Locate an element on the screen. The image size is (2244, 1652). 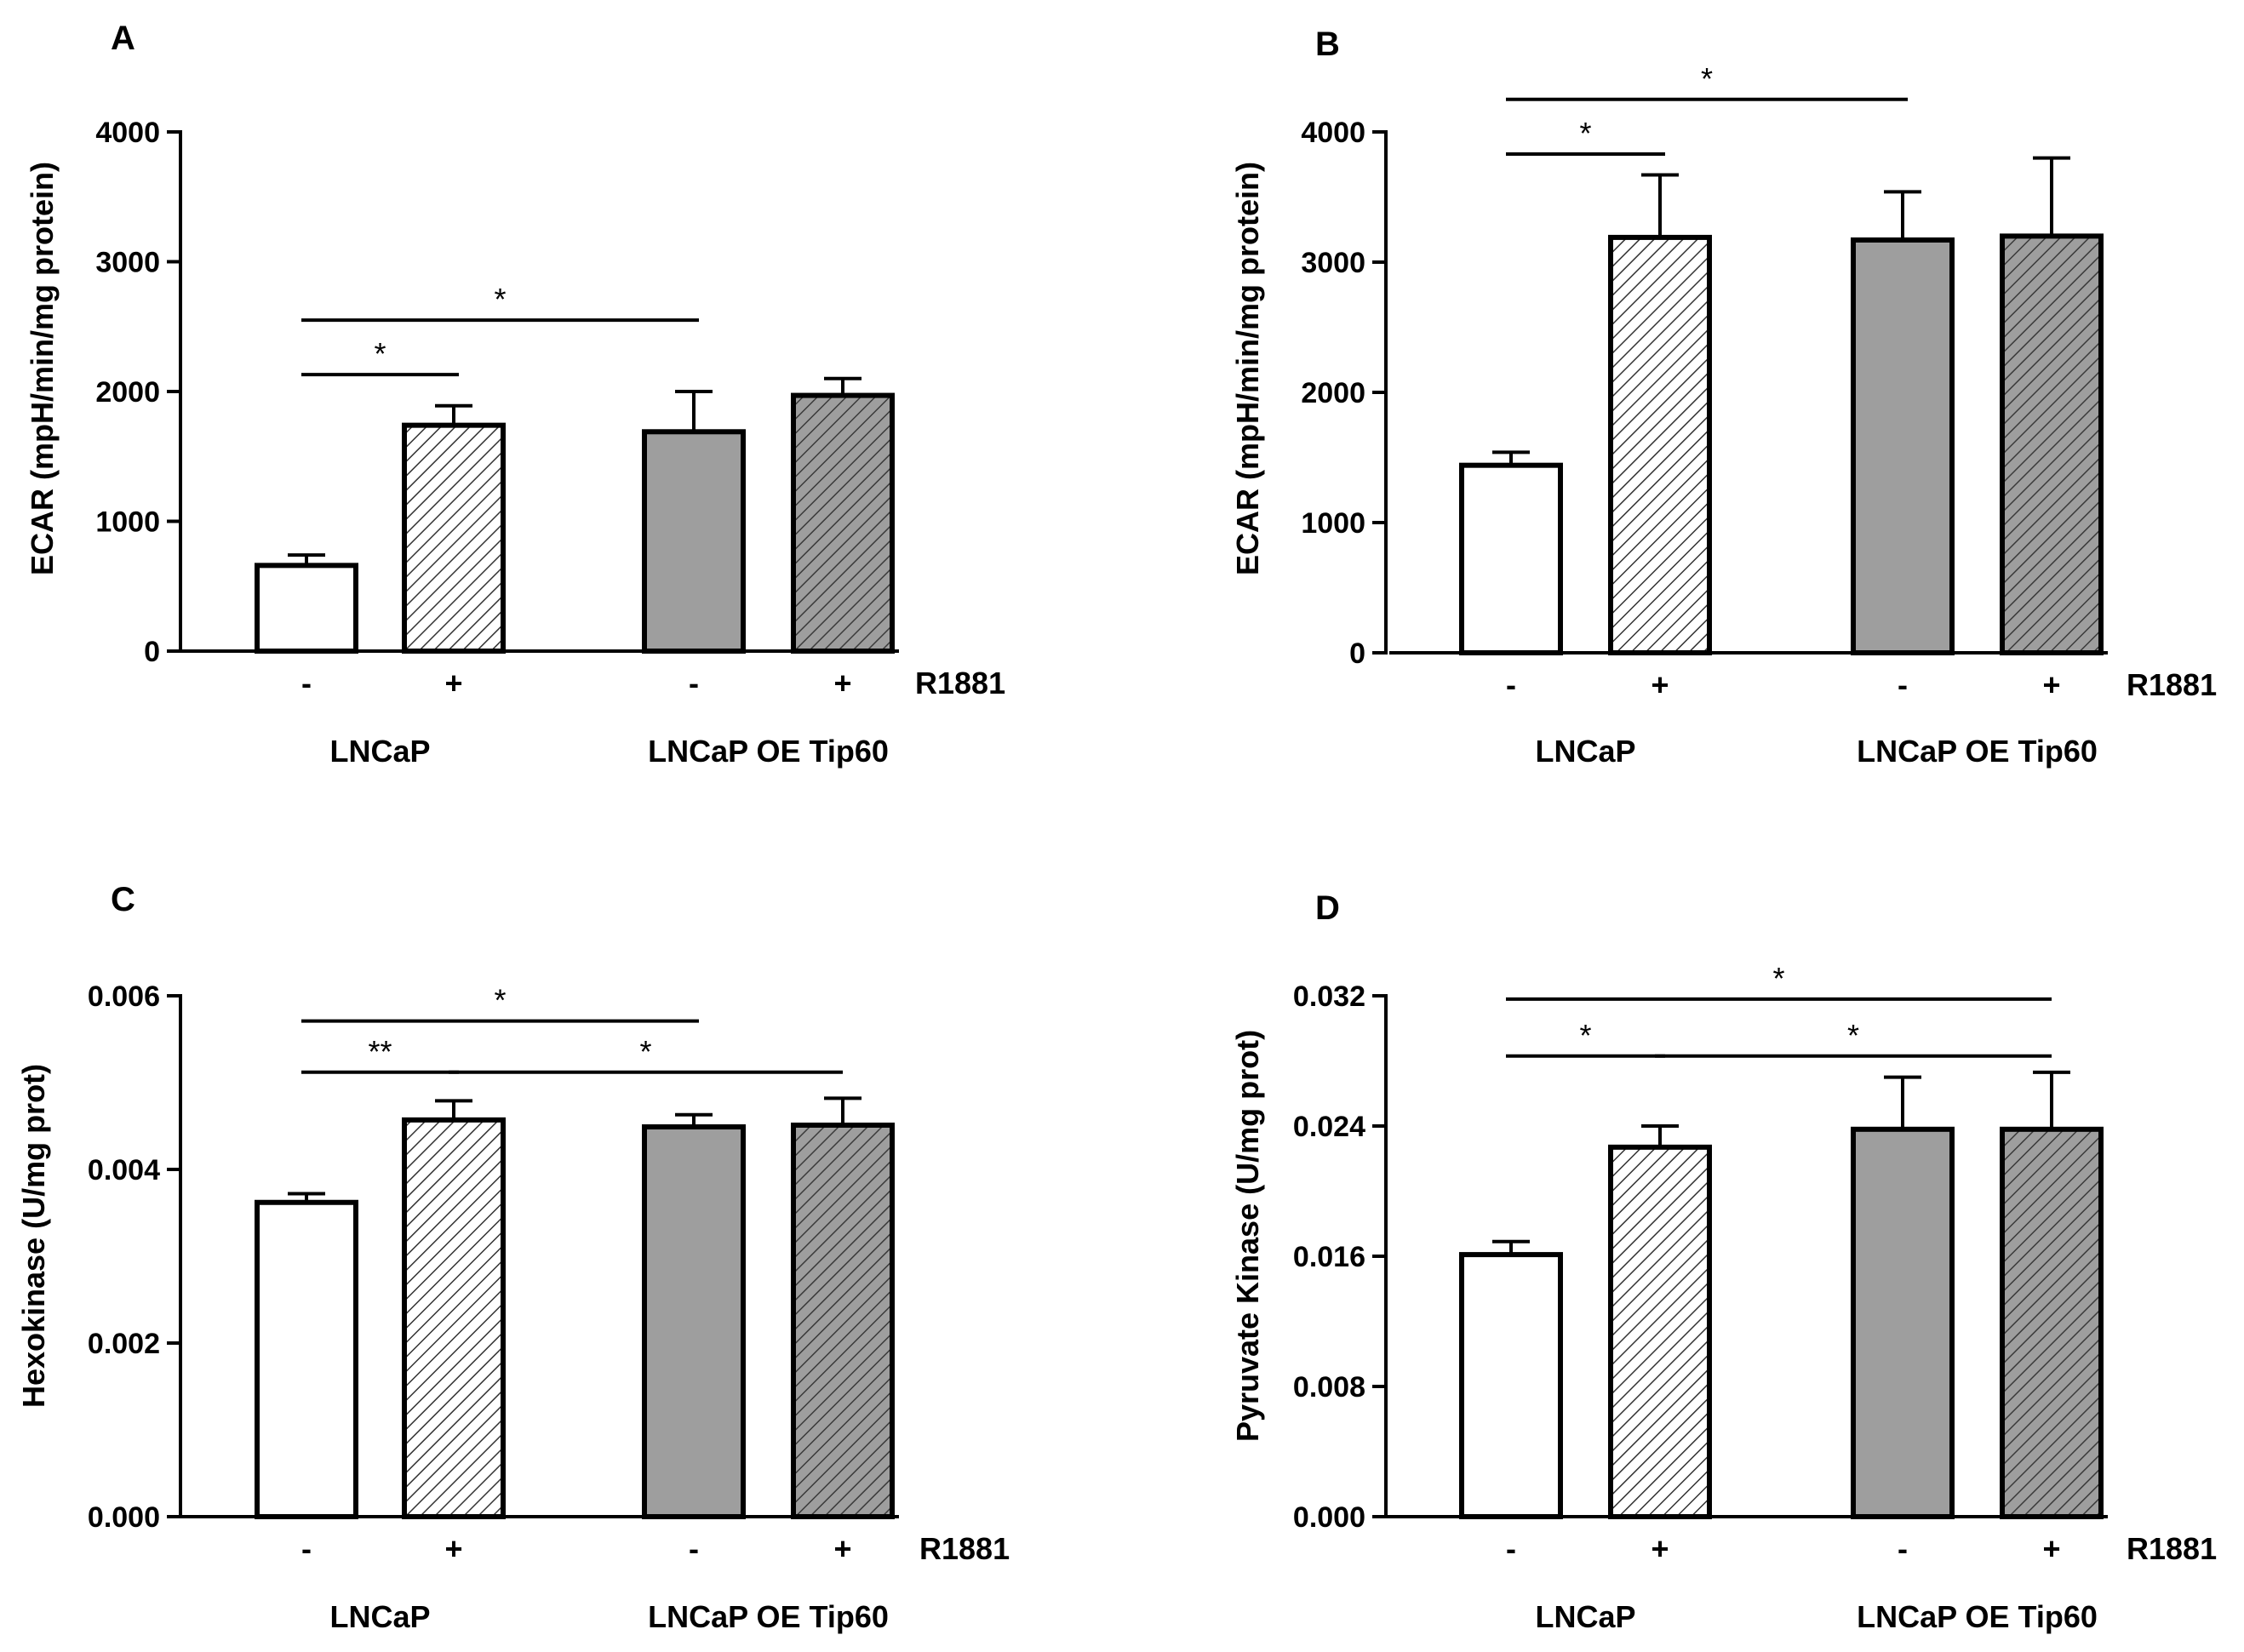
y-axis-label: Pyruvate Kinase (U/mg prot) is located at coordinates (1248, 1236).